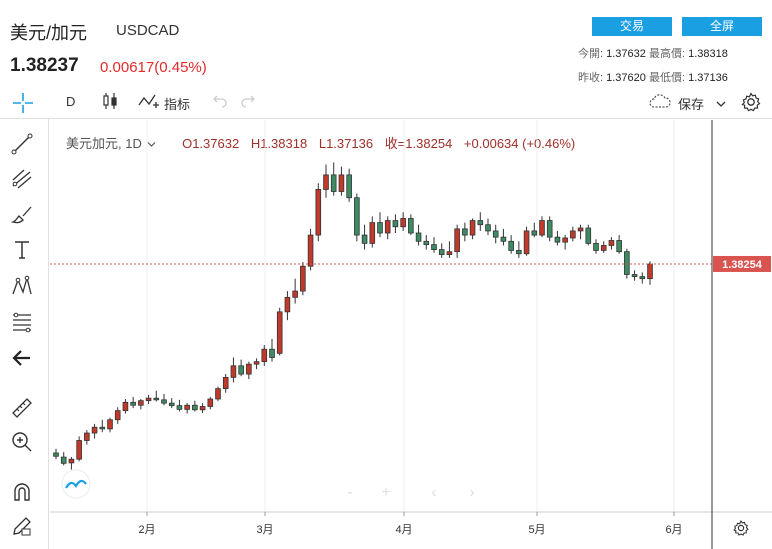  What do you see at coordinates (153, 67) in the screenshot?
I see `price-change: 0.00617(0.45%)` at bounding box center [153, 67].